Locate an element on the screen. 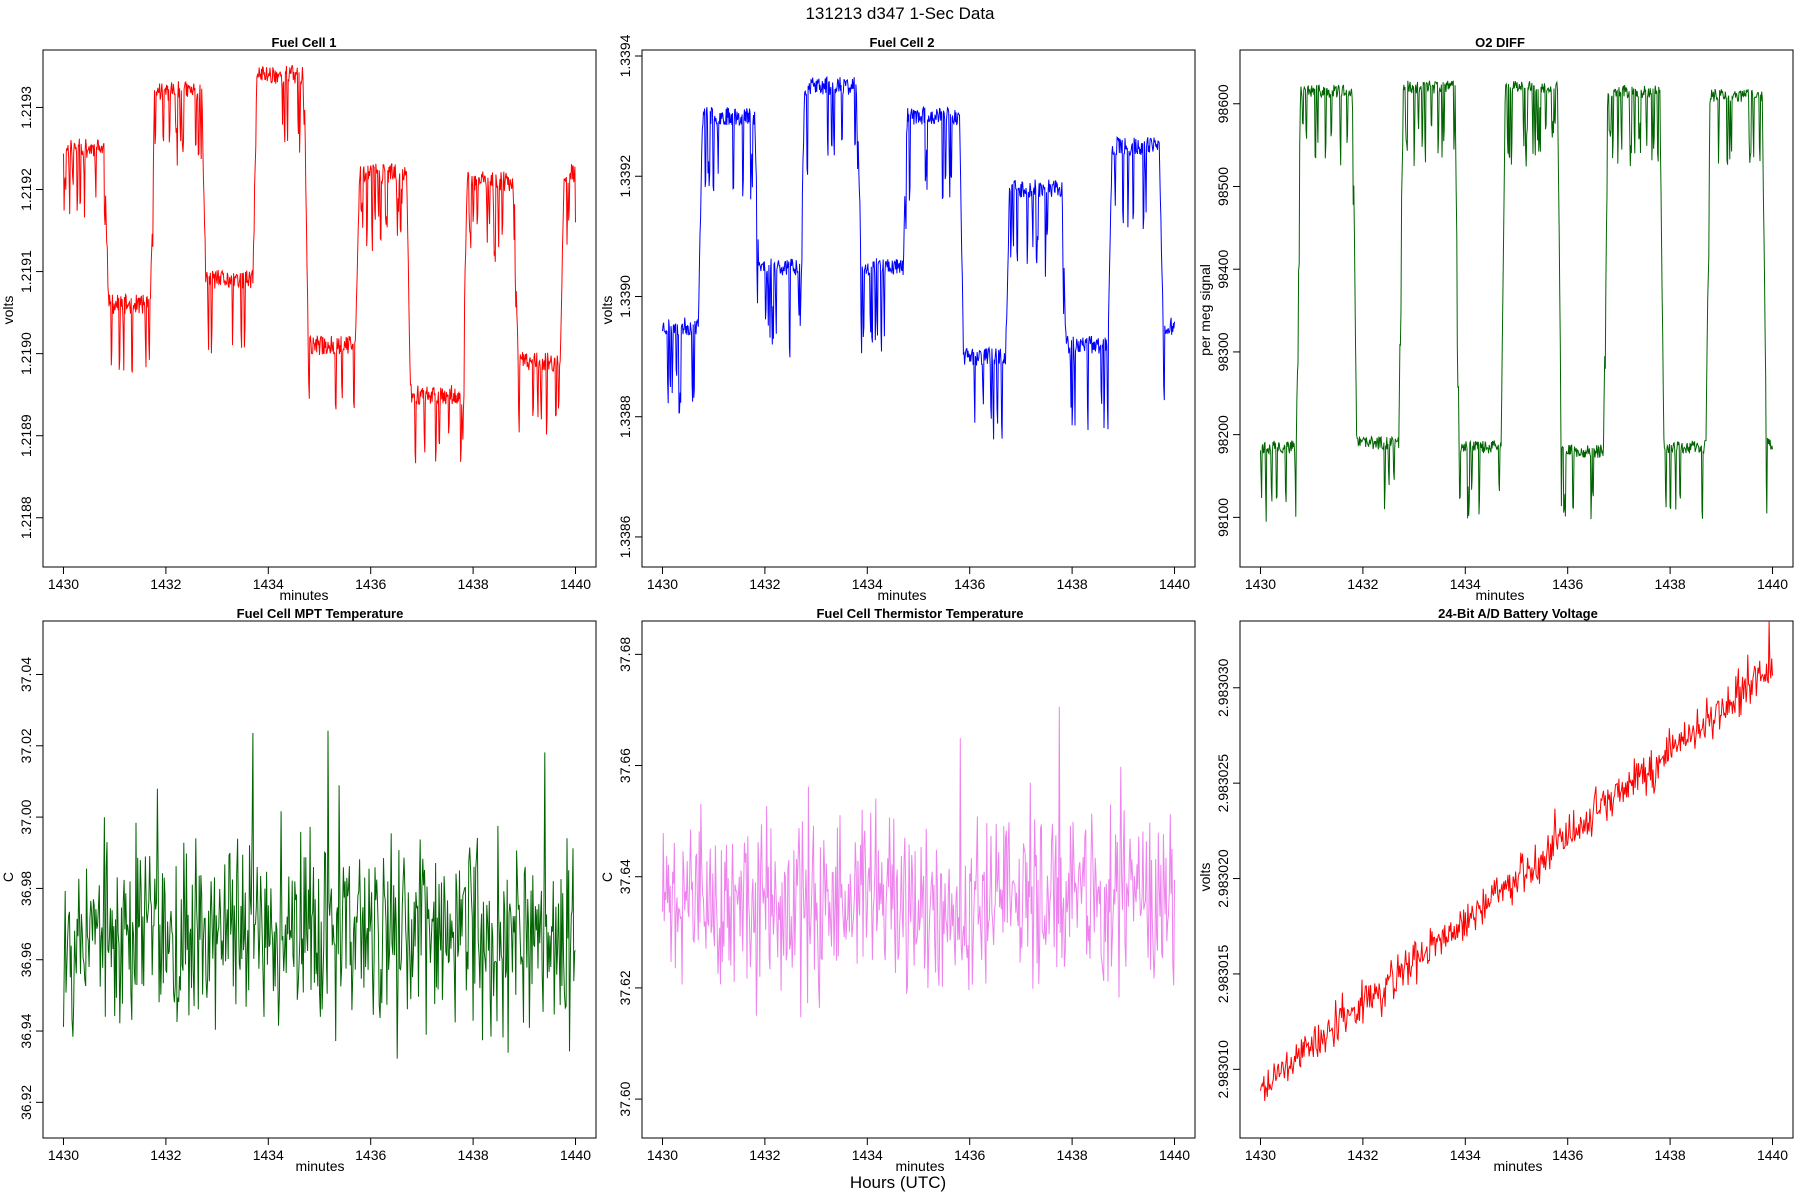 This screenshot has width=1800, height=1200. y-tick-label: 2.983025 is located at coordinates (1223, 783).